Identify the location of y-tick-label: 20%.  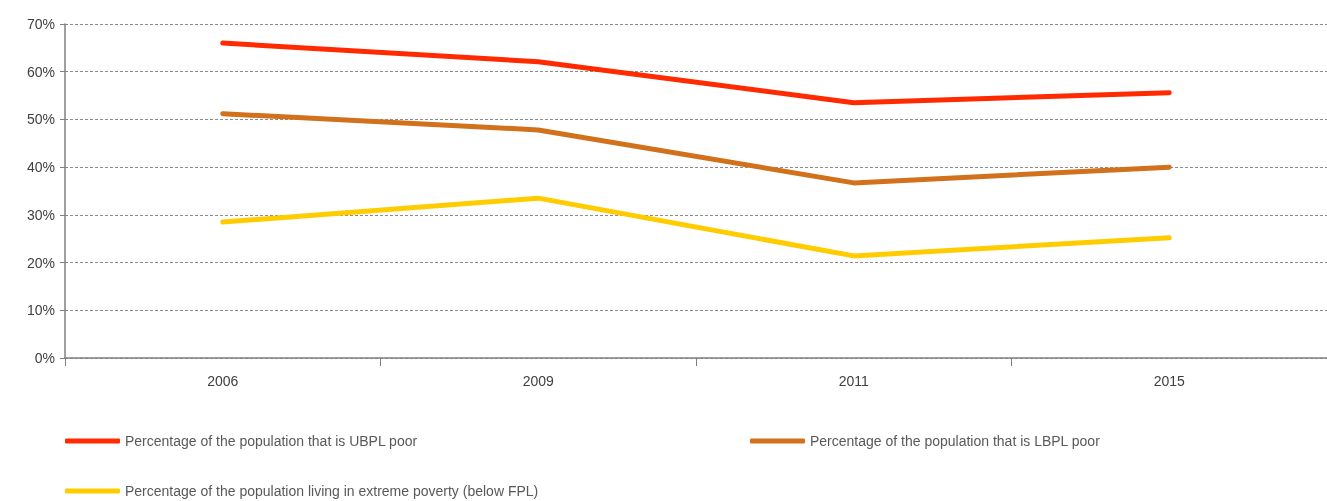
(40, 262).